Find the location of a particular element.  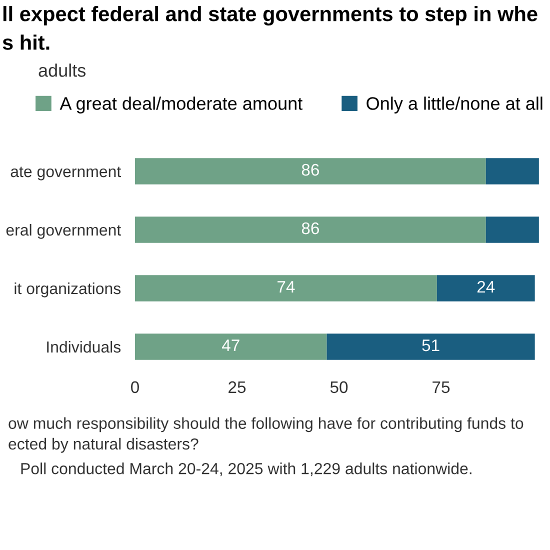

x-tick-label: 0 is located at coordinates (135, 387).